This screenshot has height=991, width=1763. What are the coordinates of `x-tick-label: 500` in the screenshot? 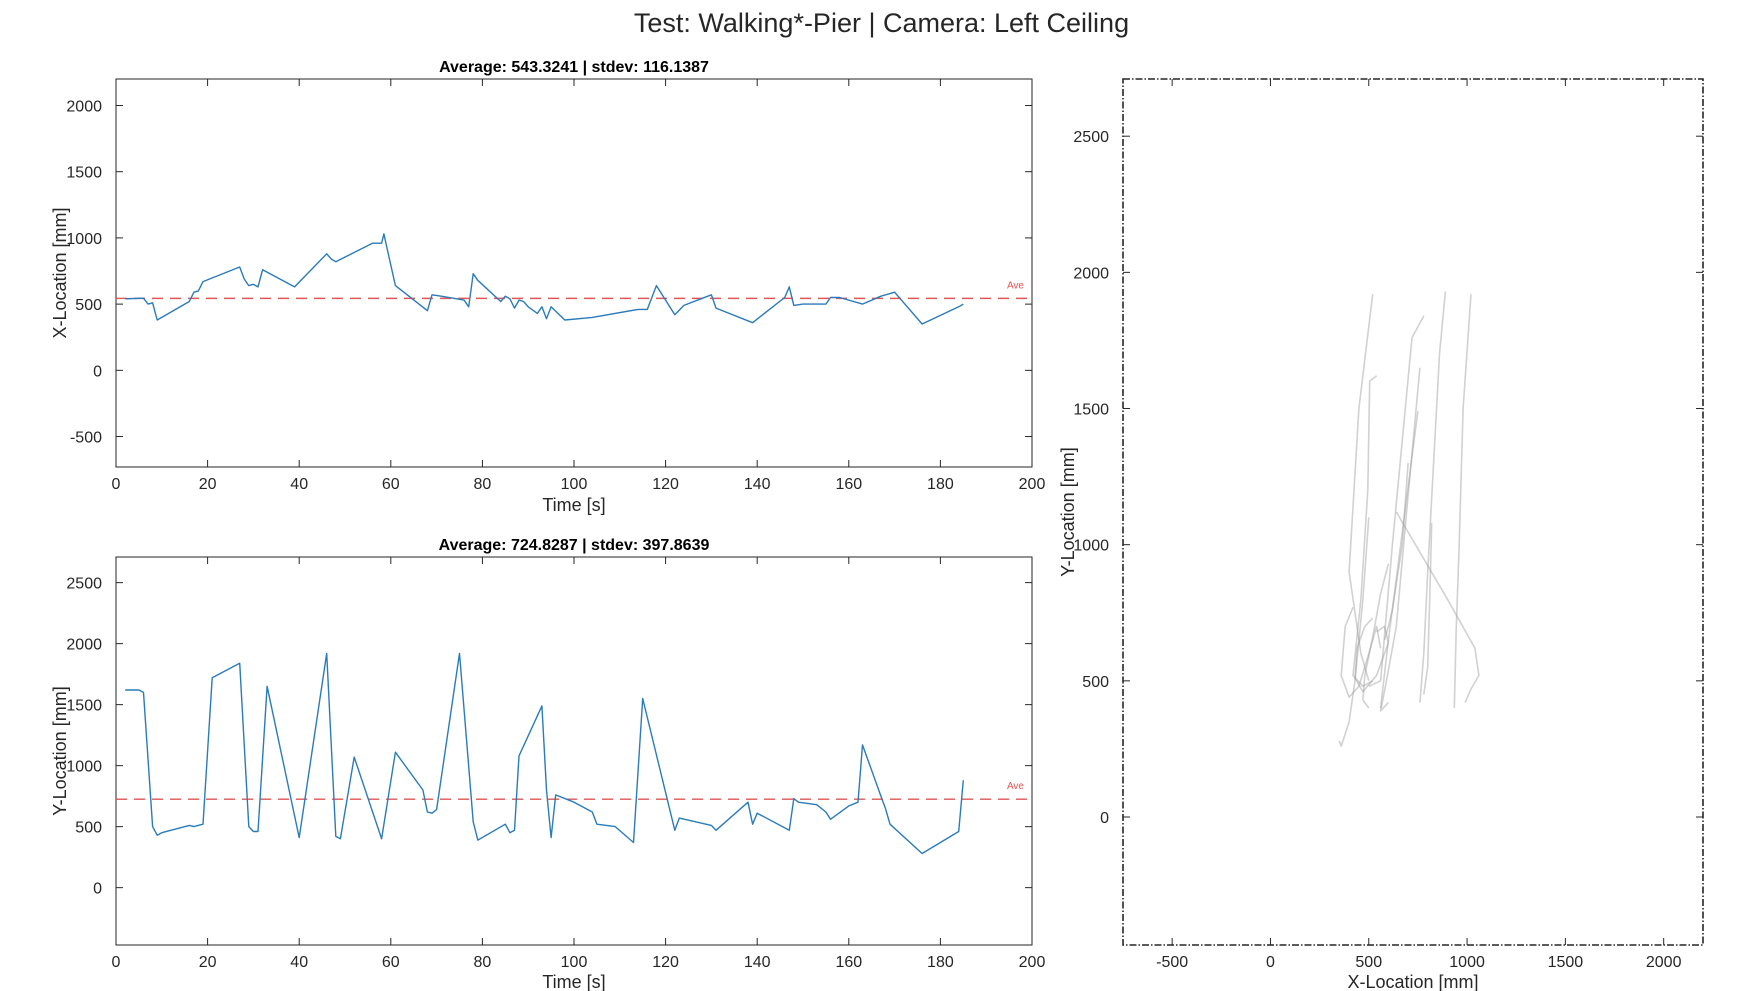 It's located at (1368, 962).